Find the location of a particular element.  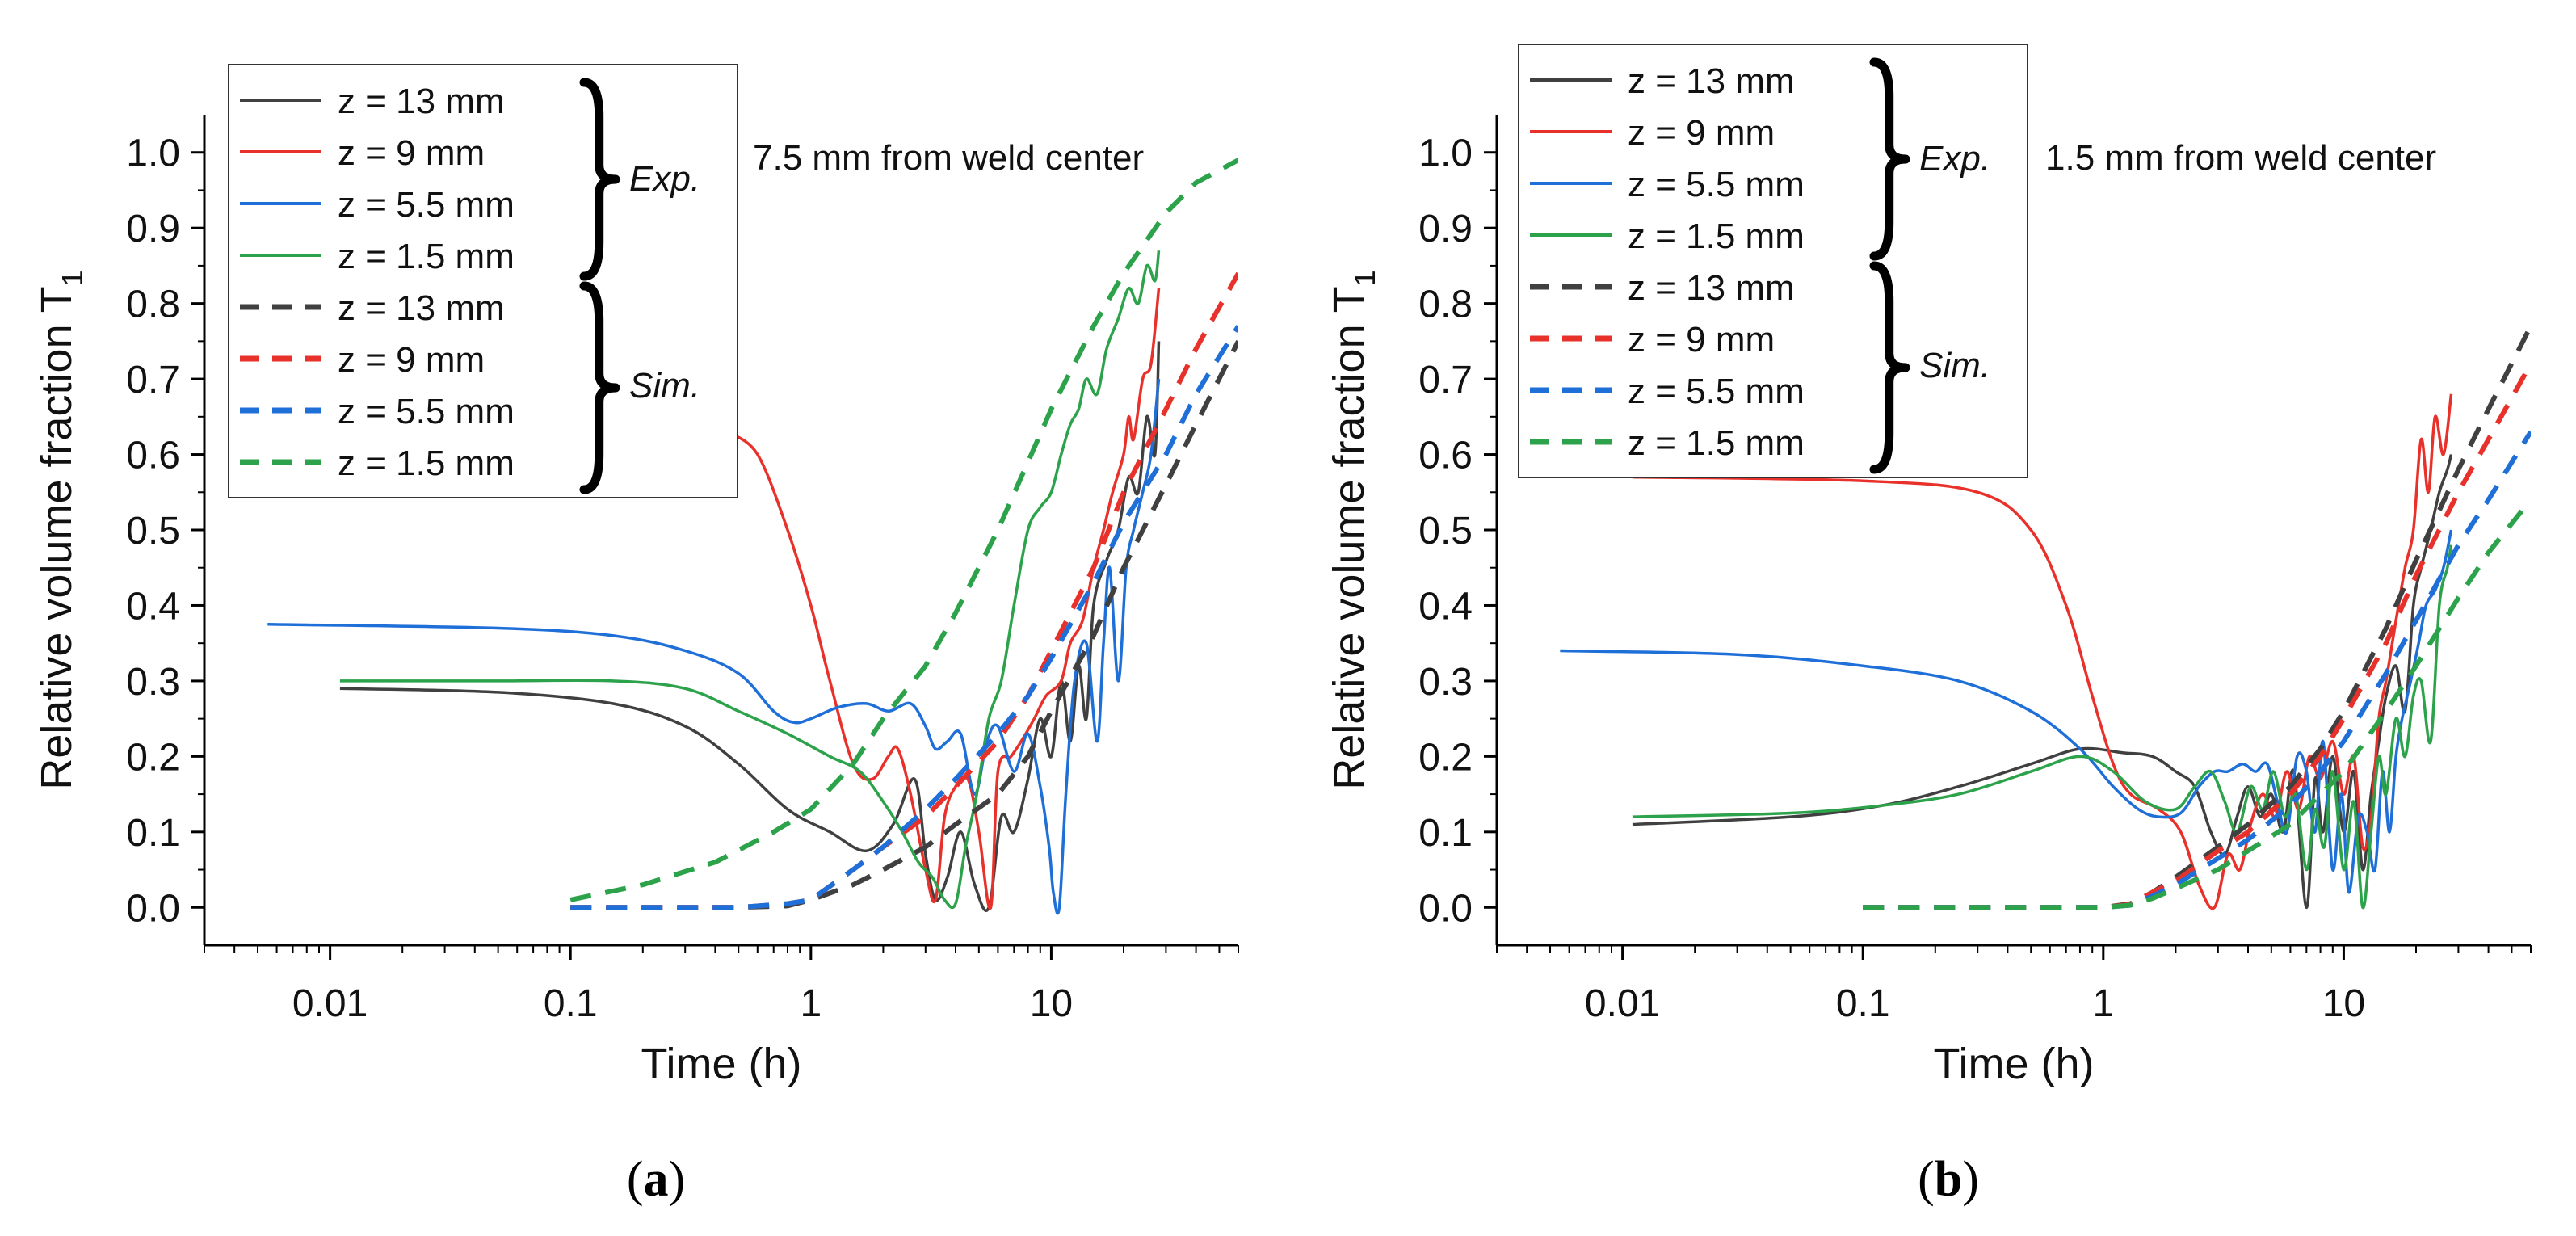

panel-caption: (a) is located at coordinates (656, 1179).